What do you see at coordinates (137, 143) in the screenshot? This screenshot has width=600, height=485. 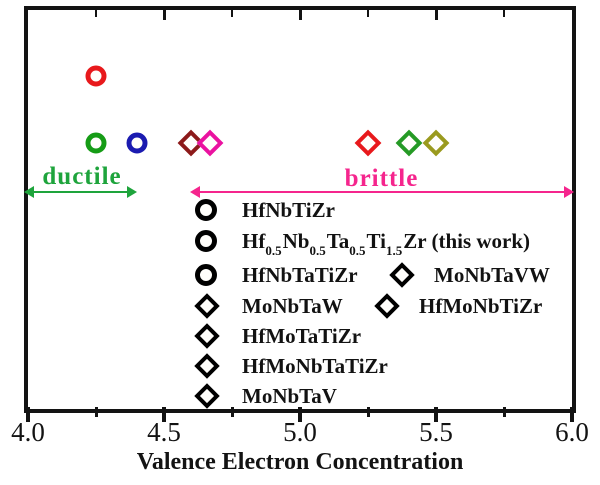 I see `data-point-hfnbtatizr` at bounding box center [137, 143].